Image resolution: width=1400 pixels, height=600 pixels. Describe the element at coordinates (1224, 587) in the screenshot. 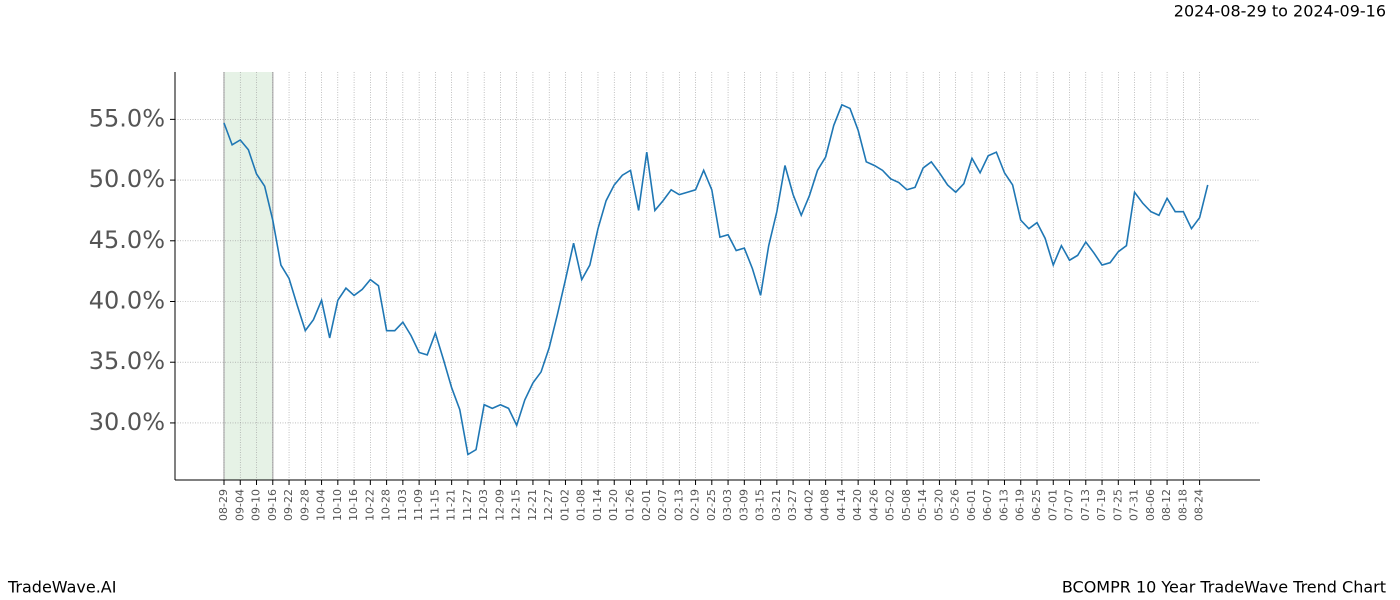

I see `chart-title: BCOMPR 10 Year TradeWave Trend Chart` at that location.